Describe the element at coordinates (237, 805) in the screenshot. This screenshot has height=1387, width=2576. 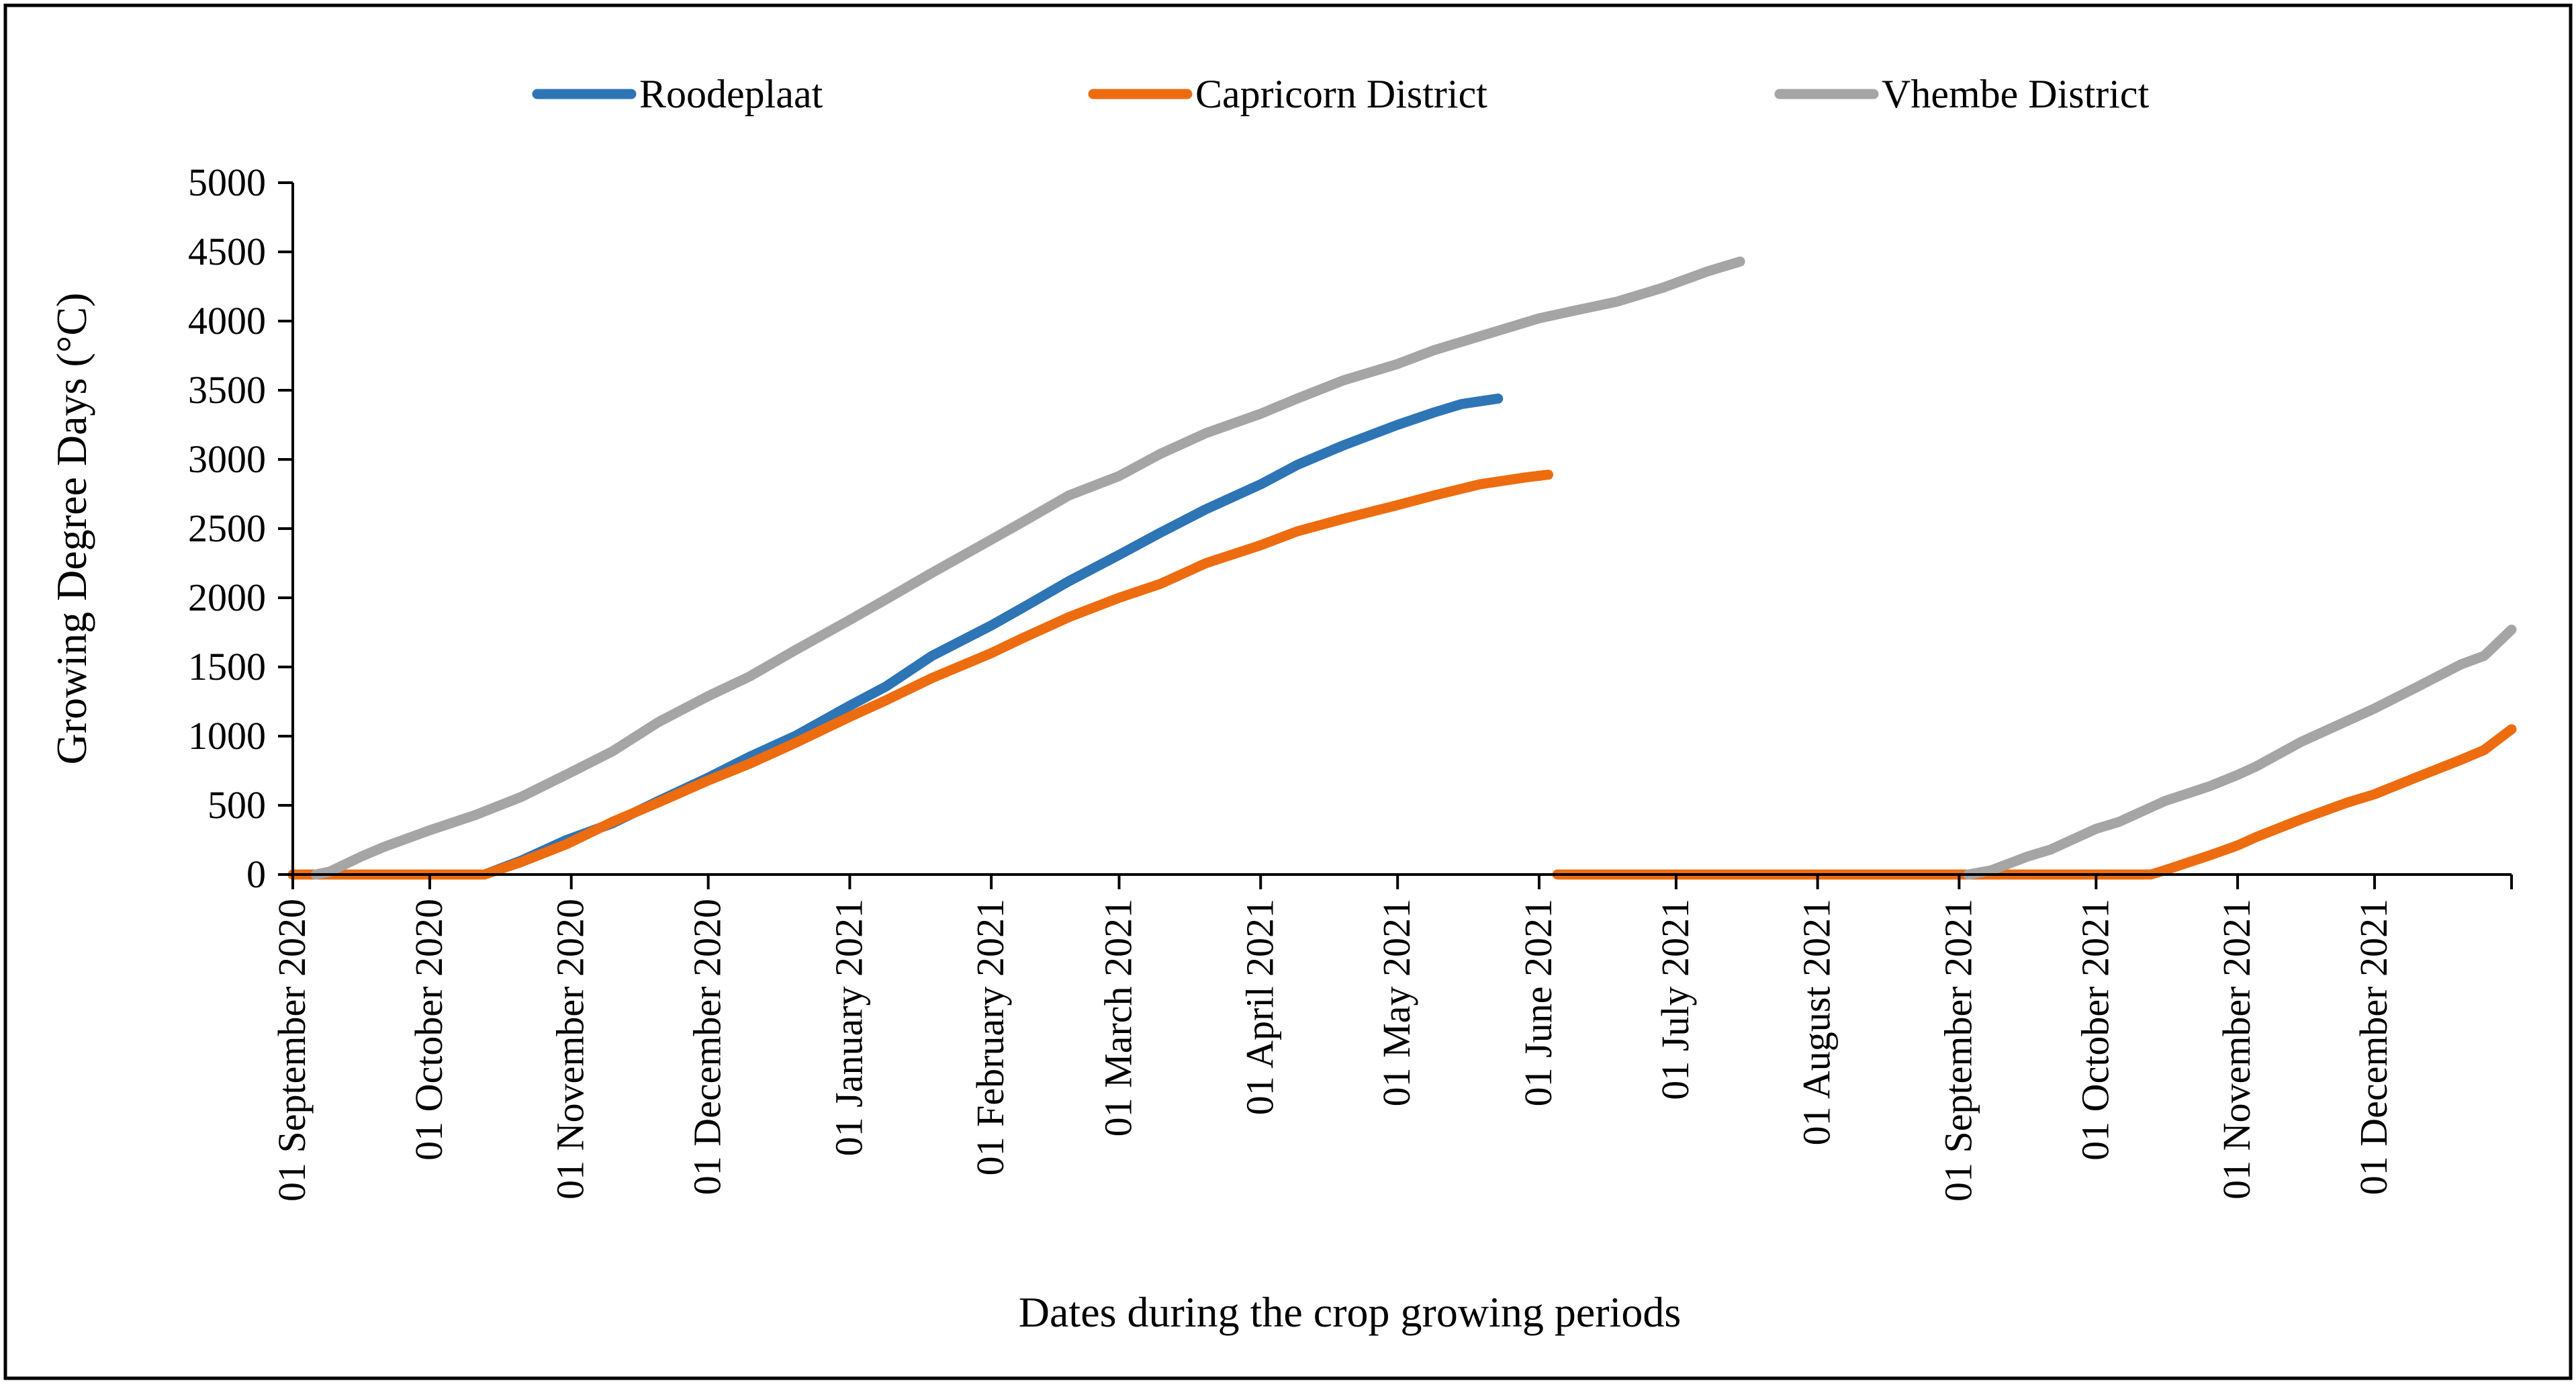
I see `y-tick-label: 500` at that location.